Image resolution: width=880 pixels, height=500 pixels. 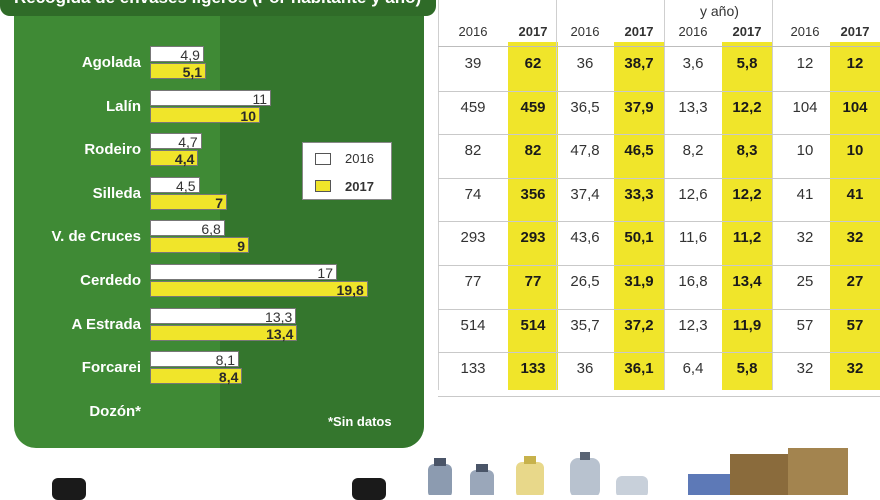 I want to click on table-cell: 11,9, so click(x=747, y=325).